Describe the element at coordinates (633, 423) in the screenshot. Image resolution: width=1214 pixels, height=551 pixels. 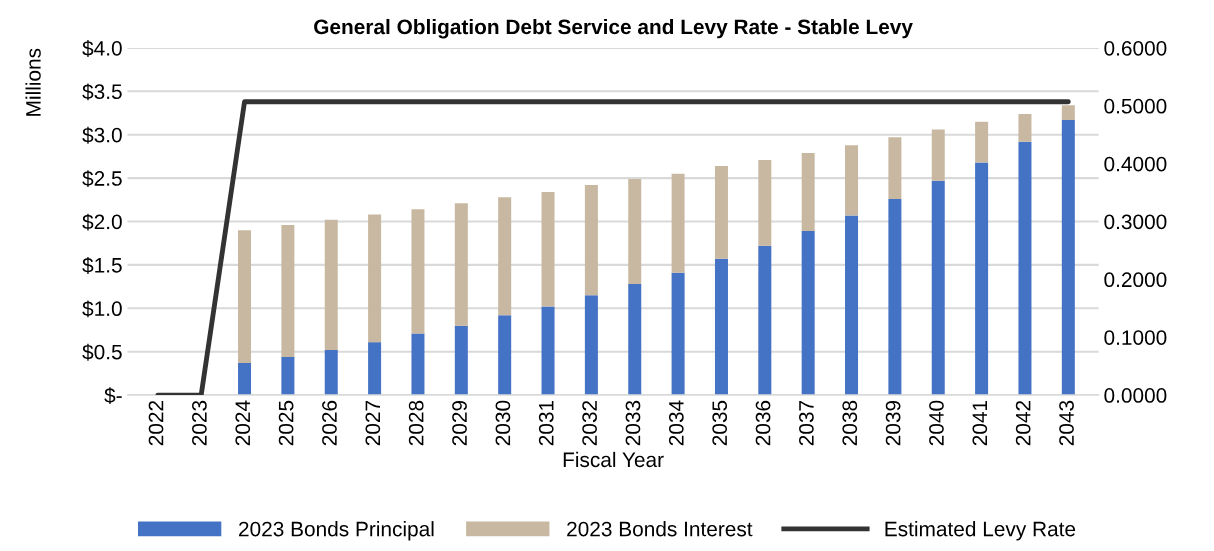
I see `x-tick-label: 2033` at that location.